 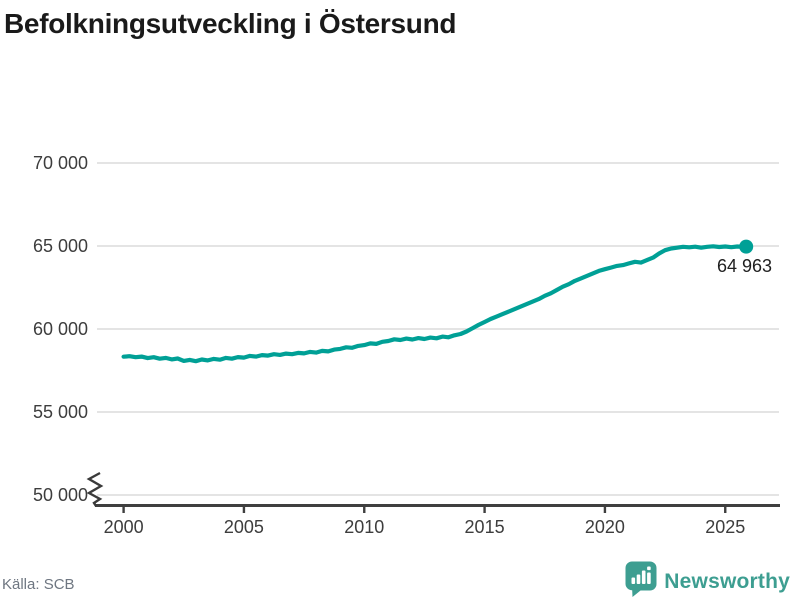 I want to click on y-tick-label: 55 000, so click(x=60, y=412).